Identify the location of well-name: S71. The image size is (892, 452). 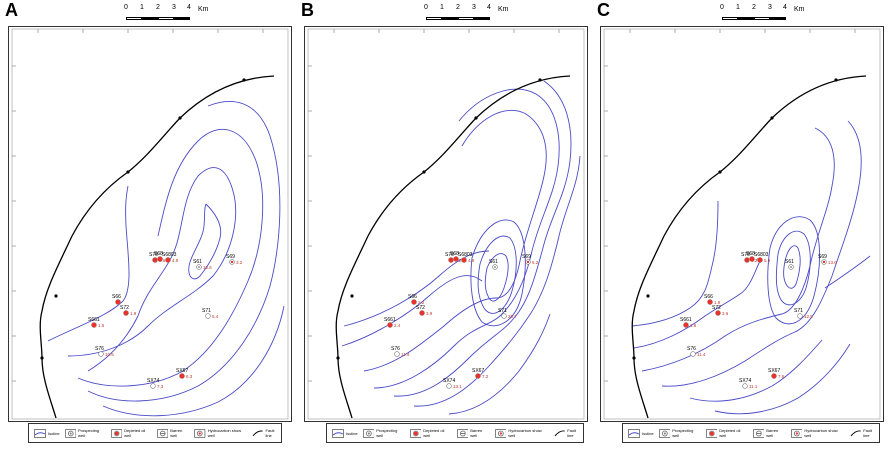
(798, 311).